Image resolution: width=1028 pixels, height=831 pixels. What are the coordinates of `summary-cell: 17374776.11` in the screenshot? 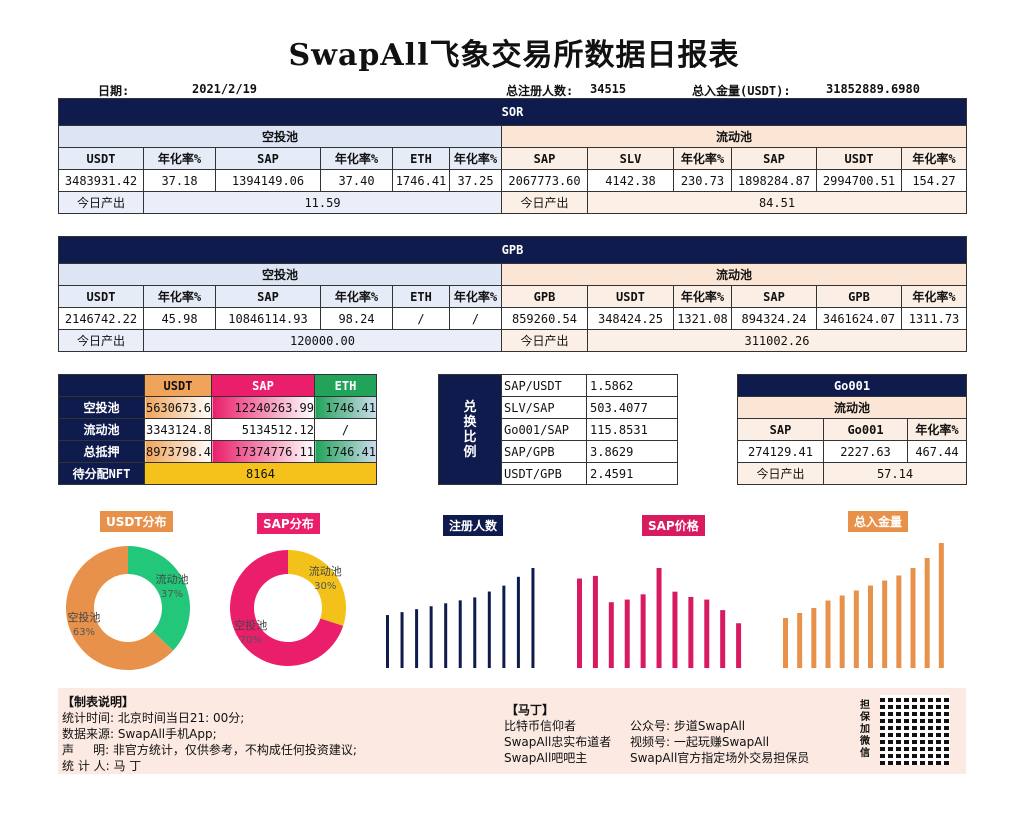 It's located at (263, 451).